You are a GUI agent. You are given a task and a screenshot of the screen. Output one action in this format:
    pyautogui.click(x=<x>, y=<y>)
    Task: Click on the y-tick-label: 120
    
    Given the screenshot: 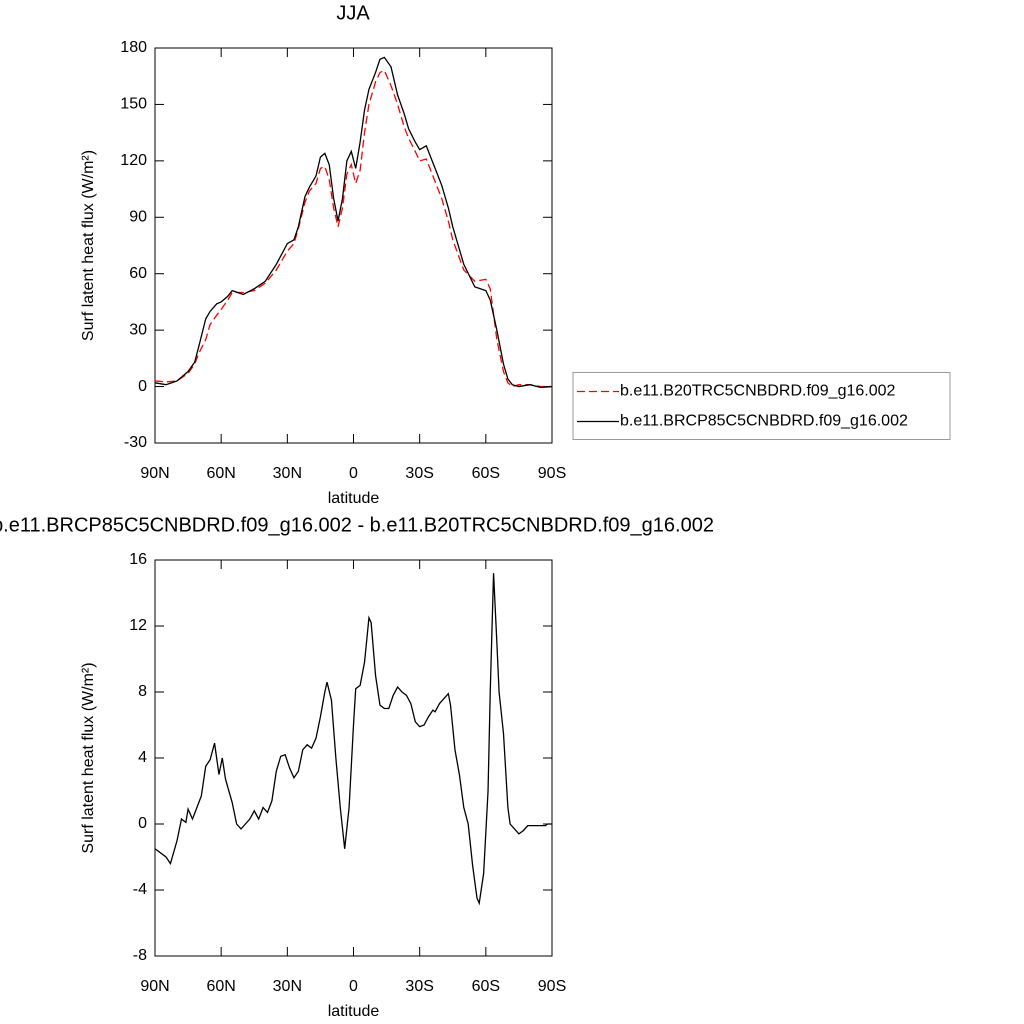 What is the action you would take?
    pyautogui.click(x=133, y=160)
    